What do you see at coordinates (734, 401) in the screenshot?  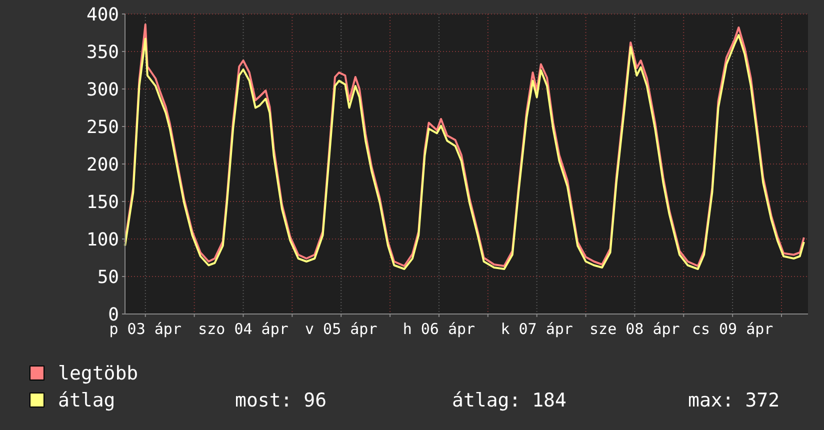 I see `text: max: 372` at bounding box center [734, 401].